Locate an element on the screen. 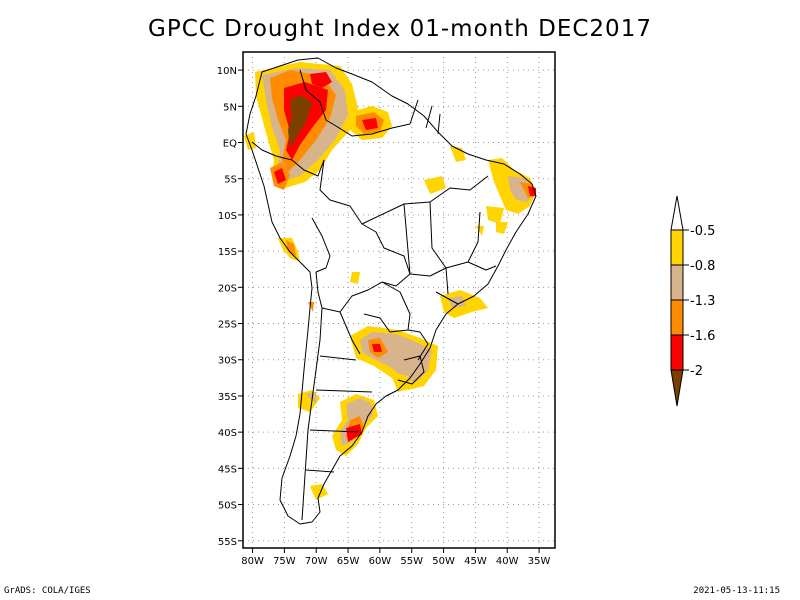  lat-tick-label: 40S is located at coordinates (227, 433).